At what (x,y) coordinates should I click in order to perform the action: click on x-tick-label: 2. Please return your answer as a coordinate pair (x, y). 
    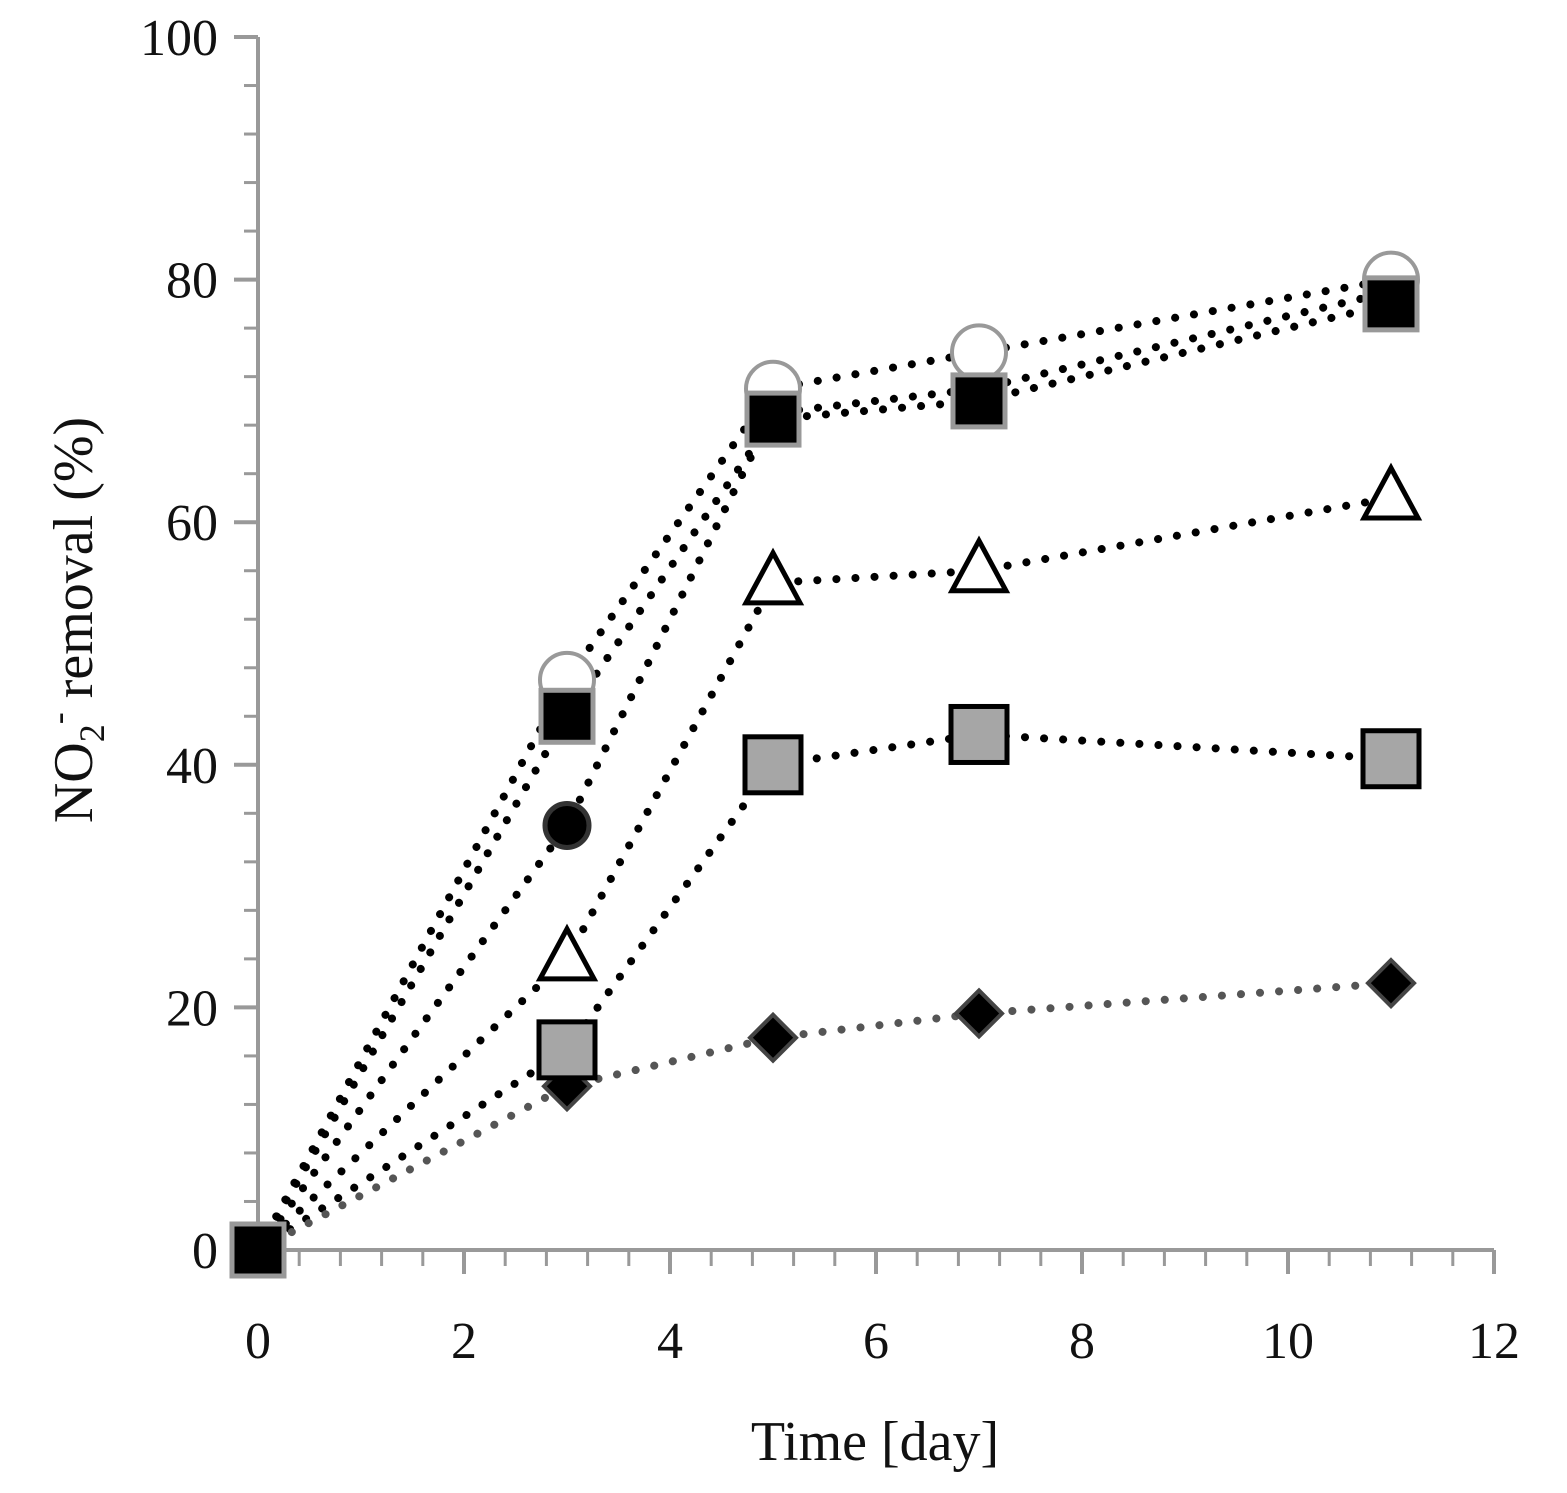
    Looking at the image, I should click on (464, 1341).